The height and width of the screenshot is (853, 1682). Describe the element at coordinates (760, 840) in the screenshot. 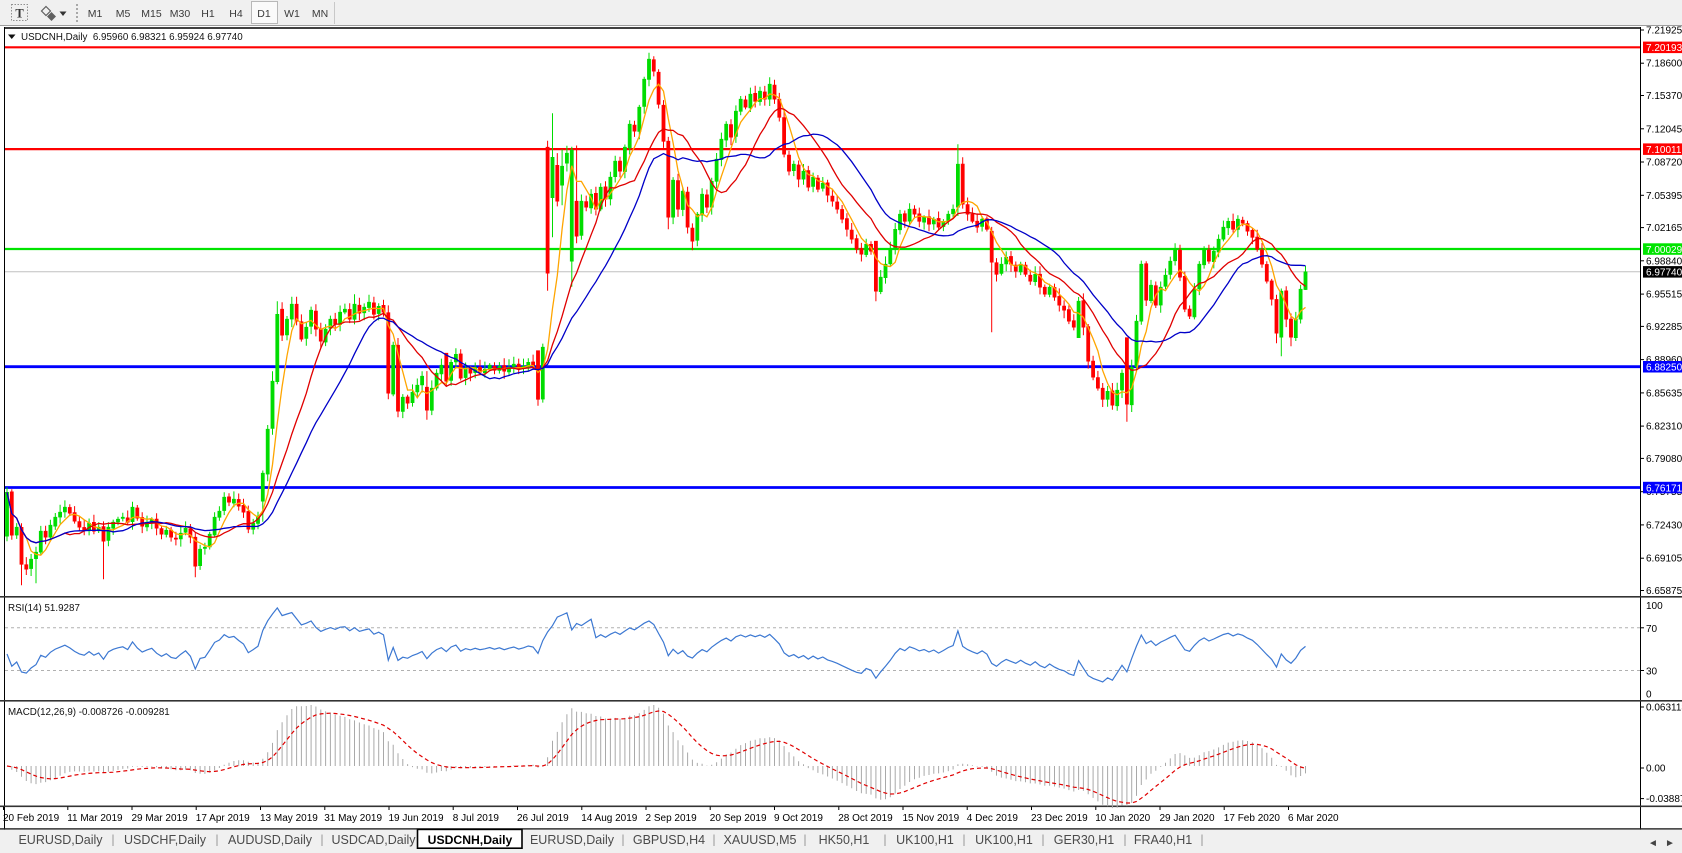

I see `svg-text: XAUUSD,M5` at that location.